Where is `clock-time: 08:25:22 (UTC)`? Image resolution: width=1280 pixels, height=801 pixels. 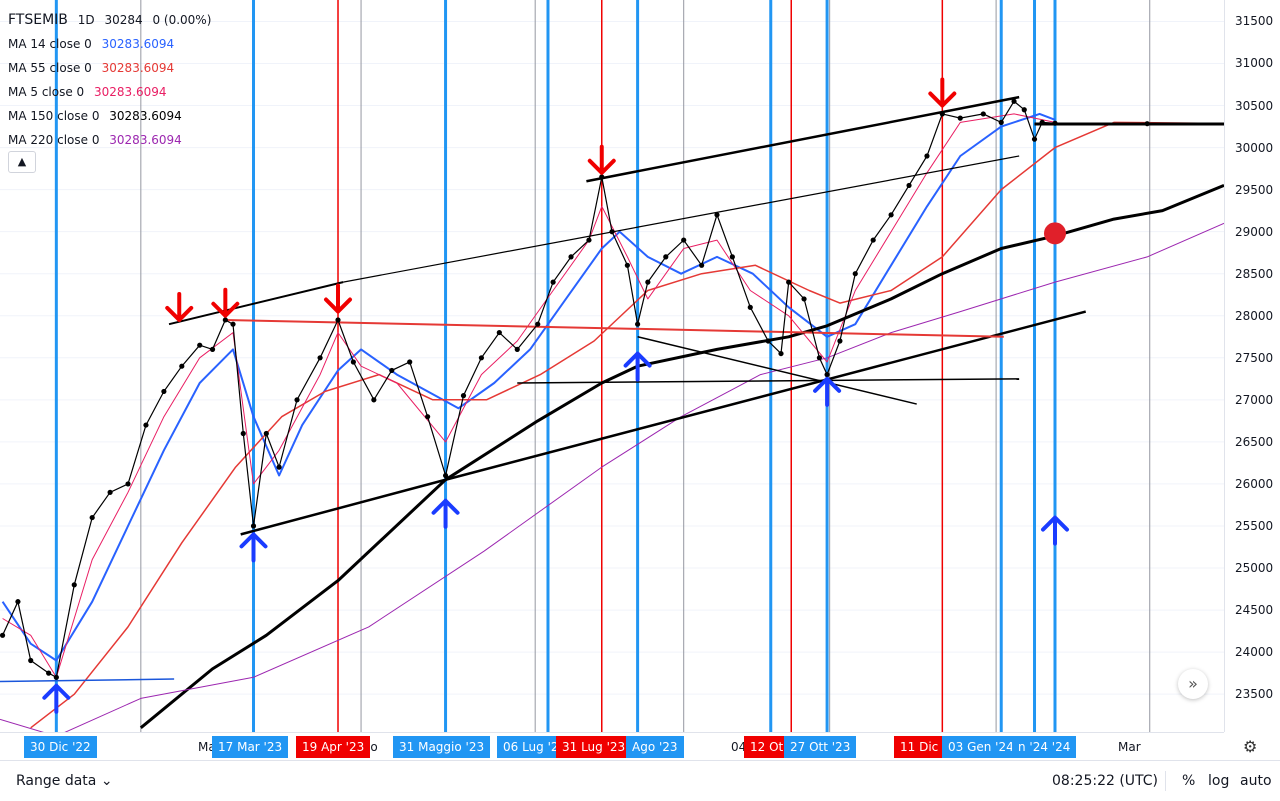
clock-time: 08:25:22 (UTC) is located at coordinates (1105, 781).